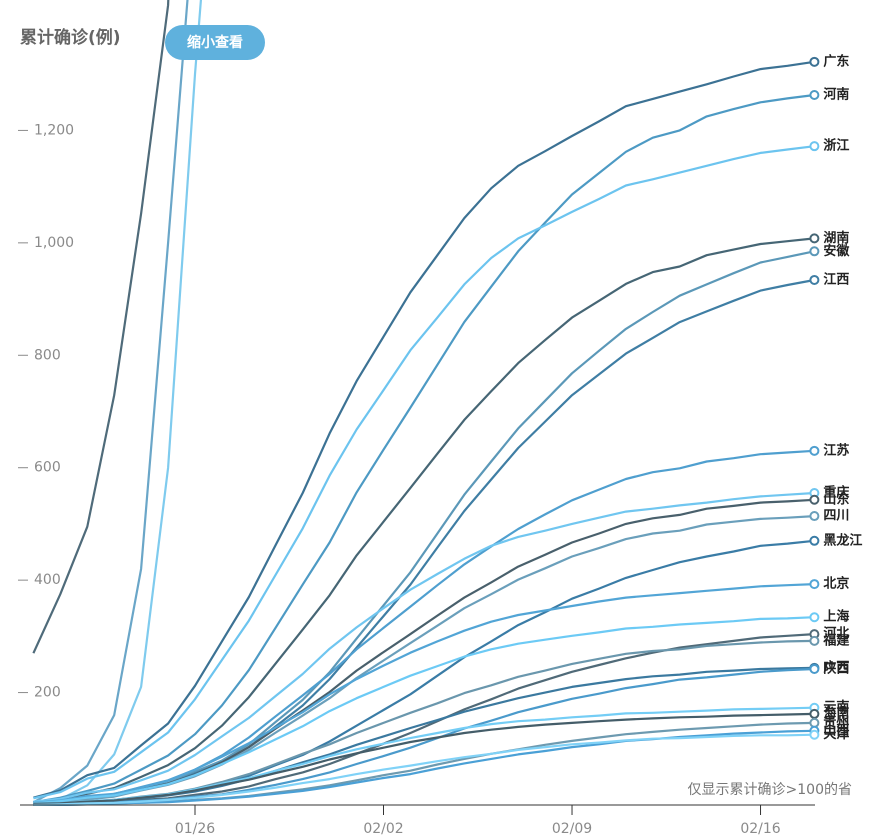 The width and height of the screenshot is (880, 840). I want to click on series-label: 上海, so click(836, 617).